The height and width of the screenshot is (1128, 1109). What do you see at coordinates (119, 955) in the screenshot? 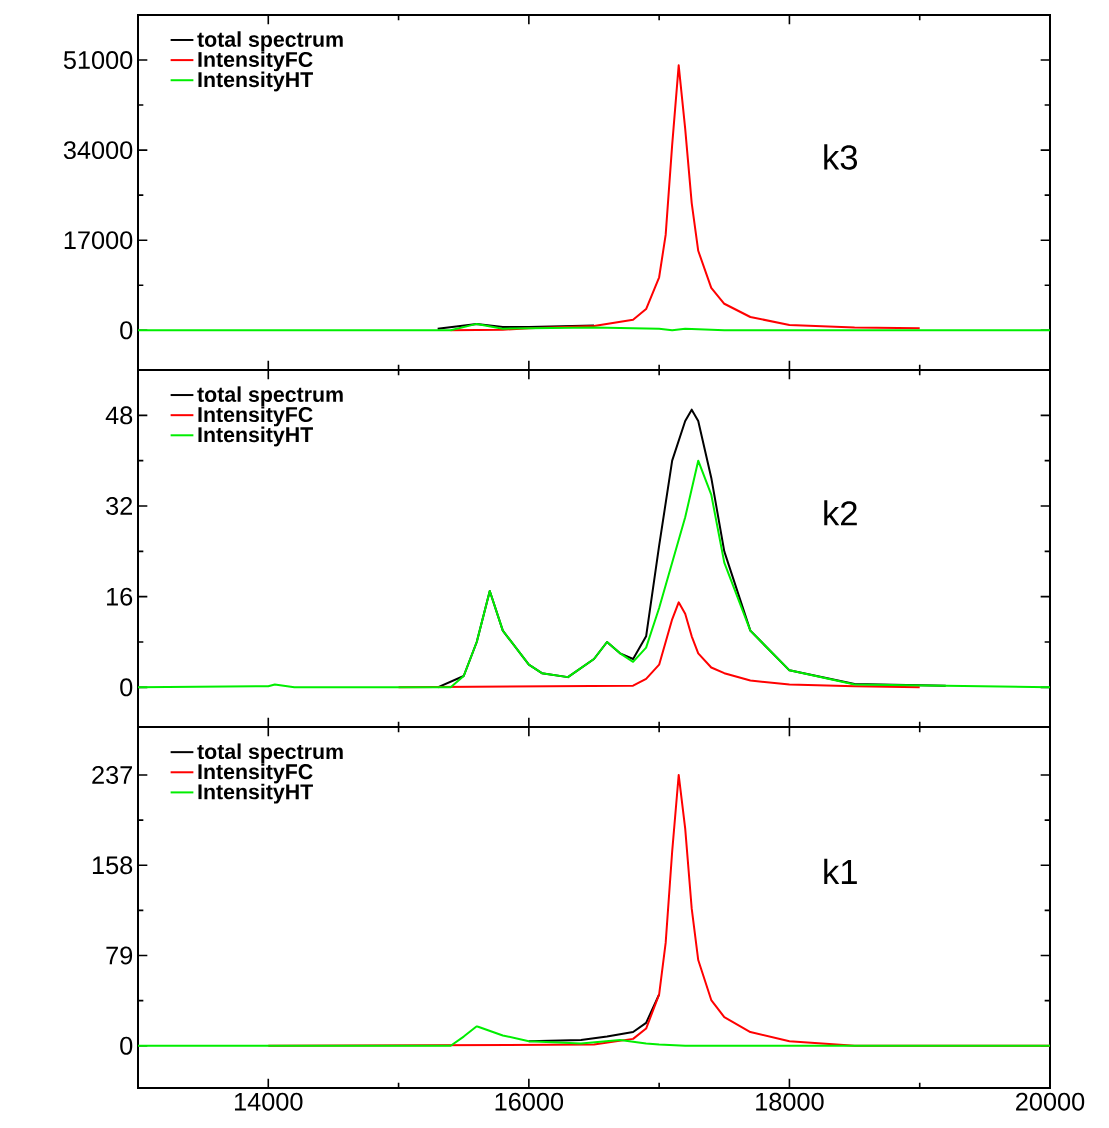
I see `y-tick-label: 79` at bounding box center [119, 955].